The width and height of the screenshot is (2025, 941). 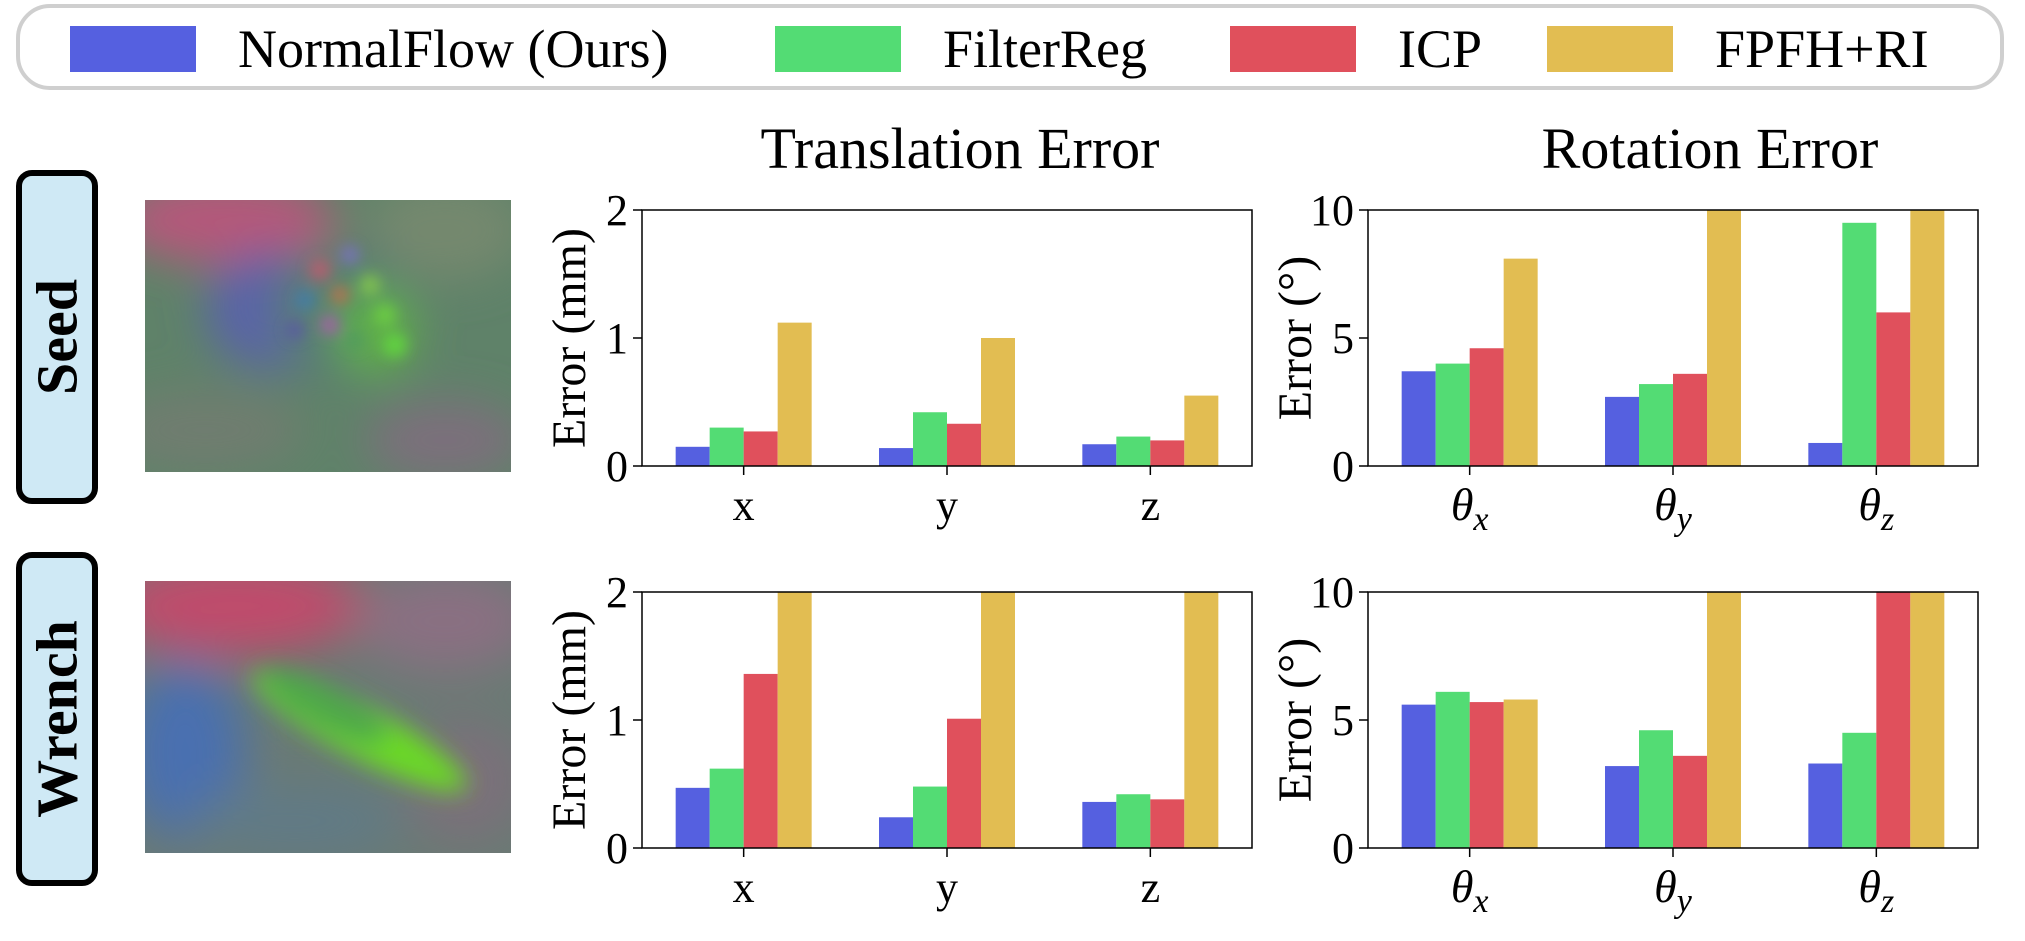 I want to click on legend-label: ICP, so click(x=1440, y=49).